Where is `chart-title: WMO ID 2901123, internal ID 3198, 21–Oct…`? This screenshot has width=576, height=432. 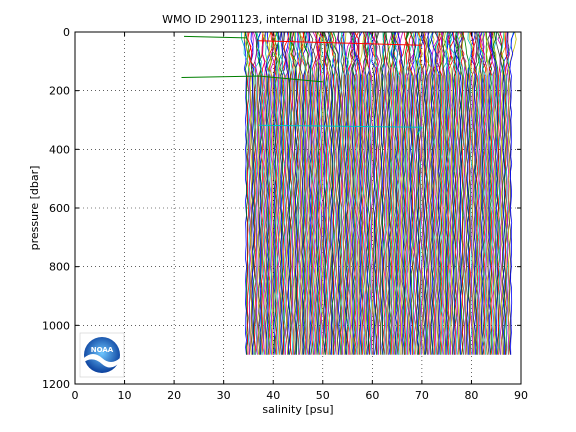 chart-title: WMO ID 2901123, internal ID 3198, 21–Oct… is located at coordinates (298, 19).